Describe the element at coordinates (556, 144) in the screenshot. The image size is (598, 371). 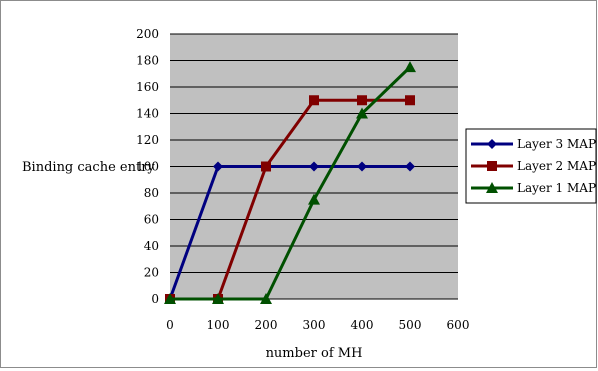
I see `legend-label-layer-3-map: Layer 3 MAP` at that location.